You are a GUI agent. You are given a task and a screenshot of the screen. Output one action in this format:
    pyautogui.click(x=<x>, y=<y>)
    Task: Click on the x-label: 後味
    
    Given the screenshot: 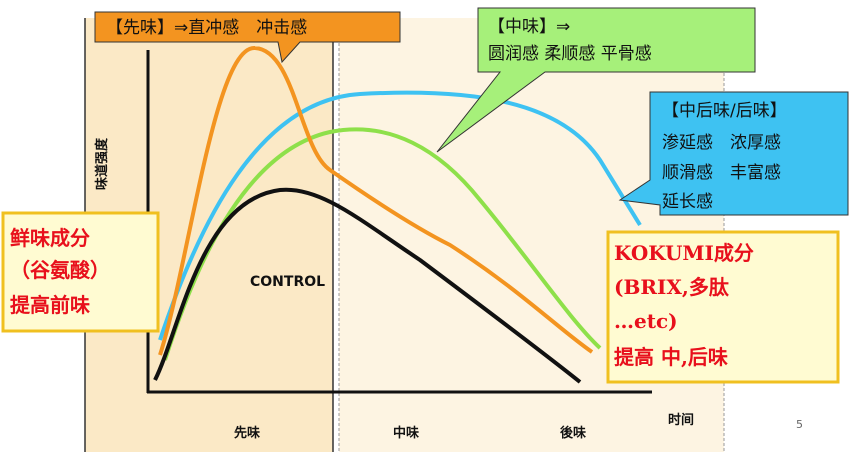 What is the action you would take?
    pyautogui.click(x=573, y=433)
    